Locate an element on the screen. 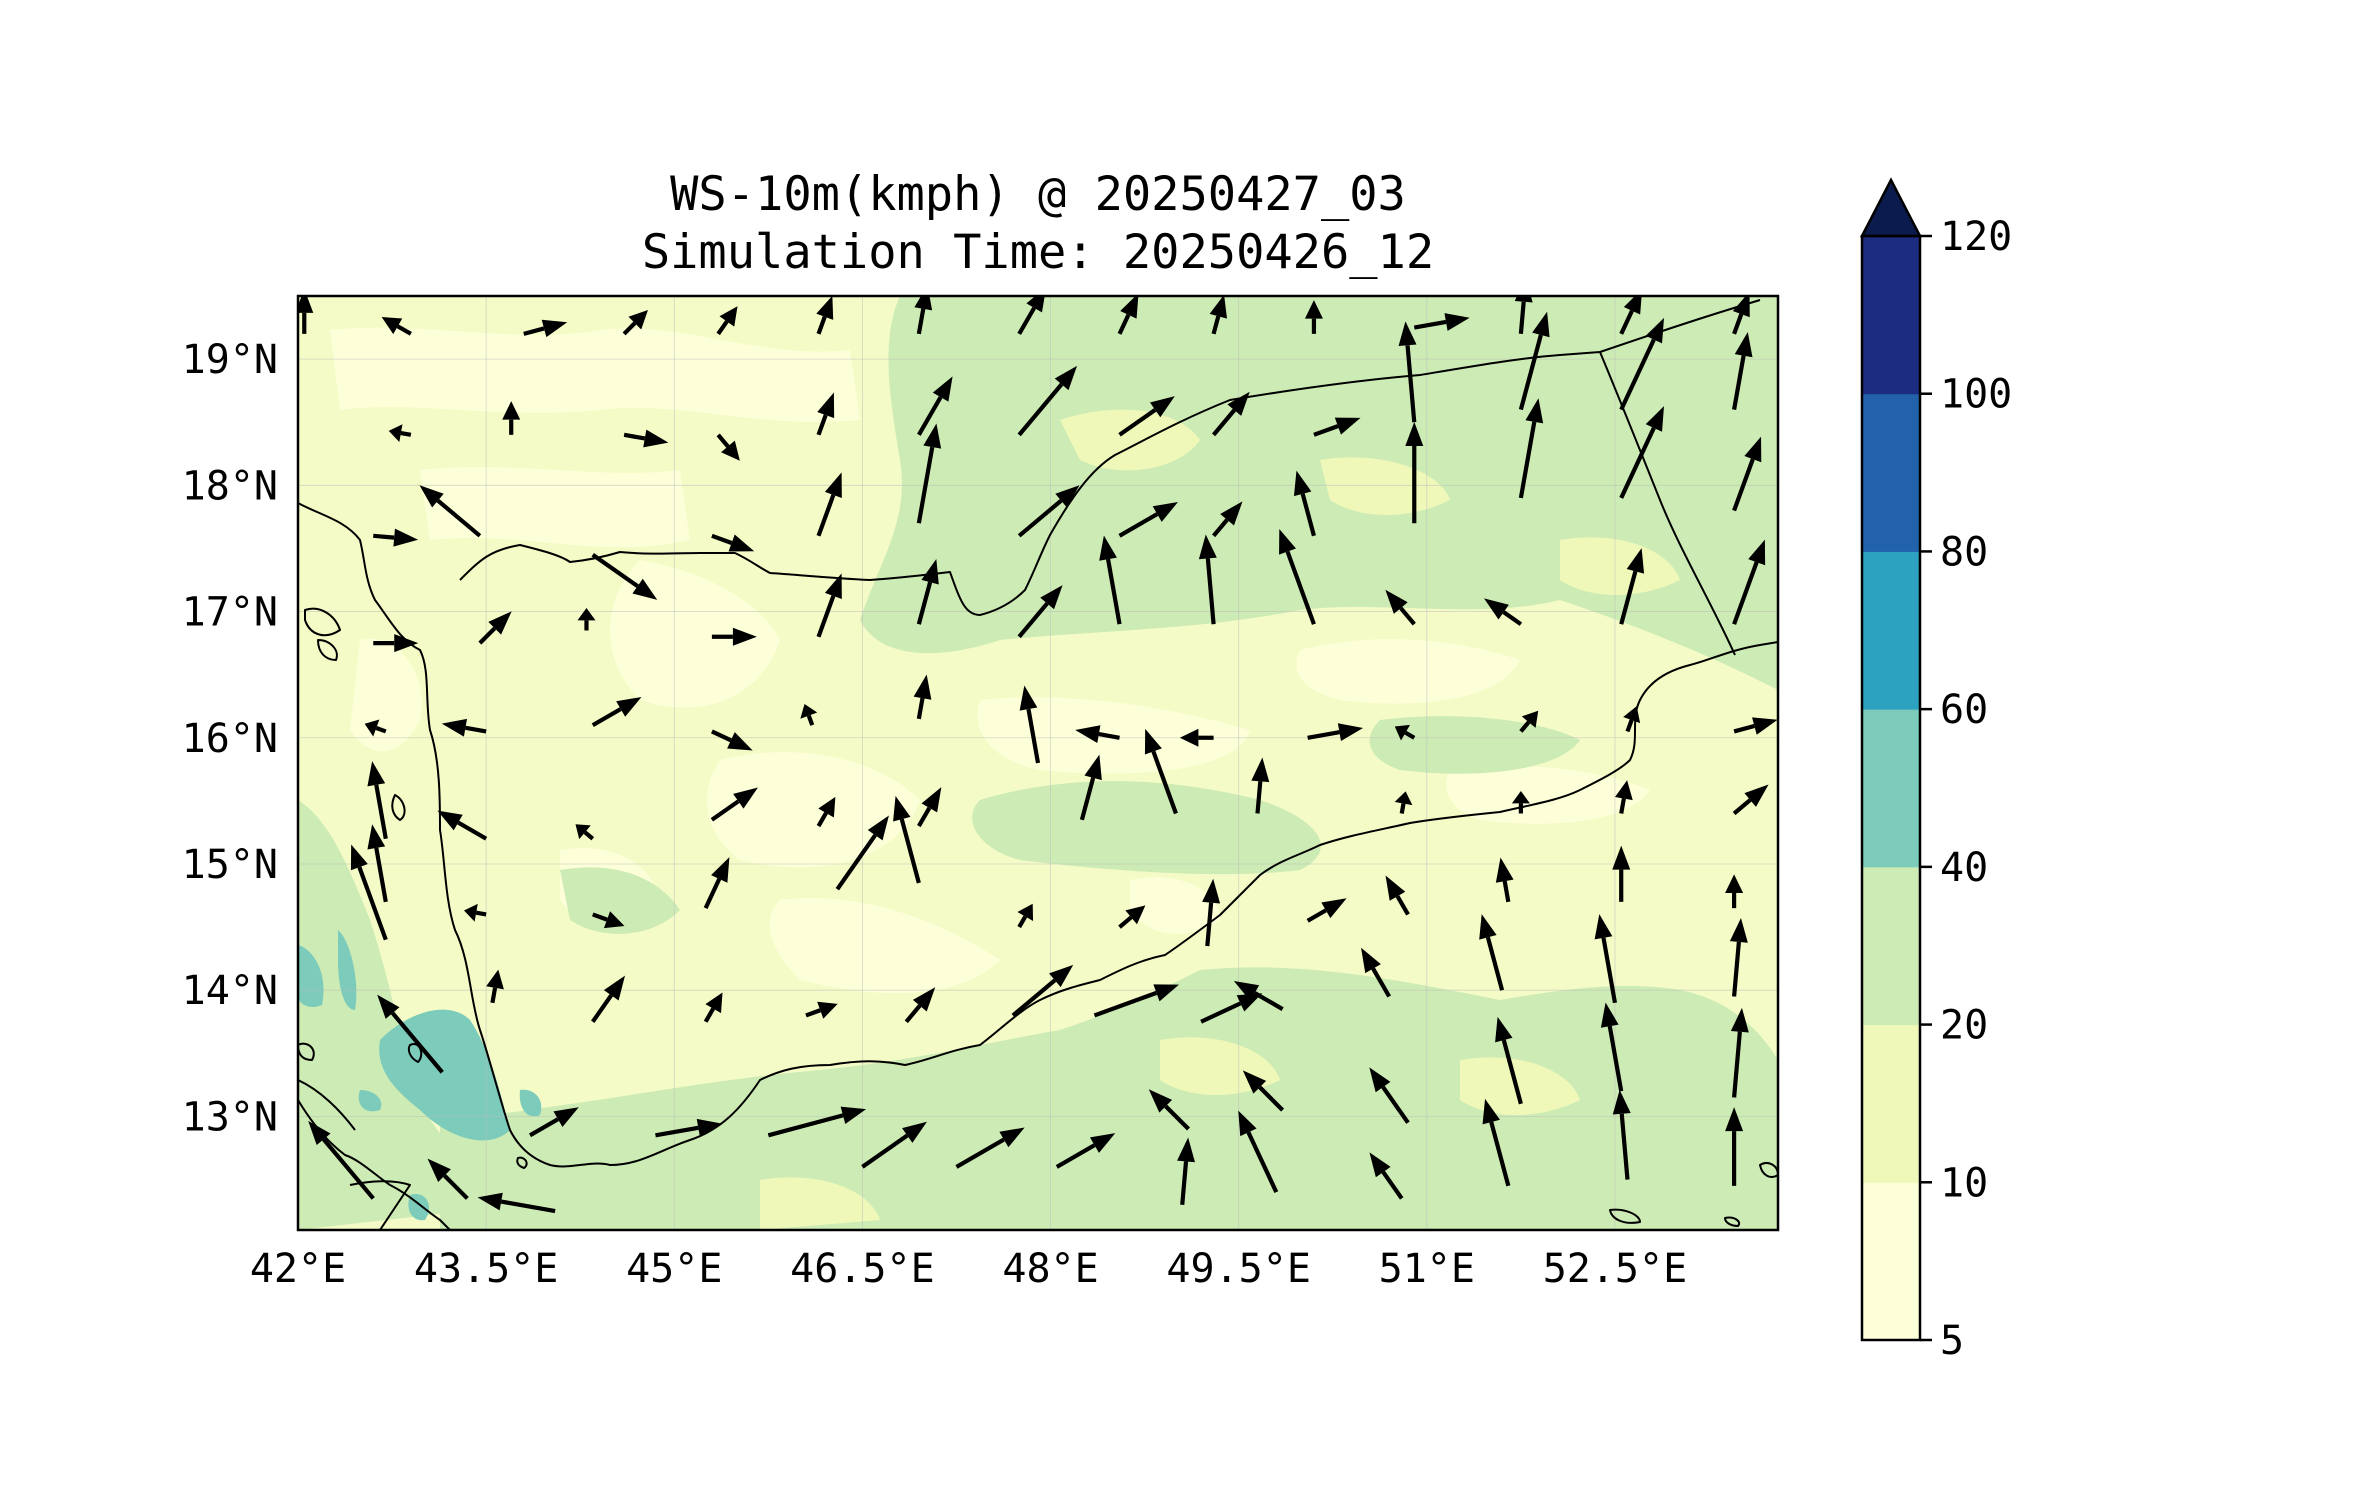 The image size is (2371, 1500). dahlak-archipelago is located at coordinates (306, 1051).